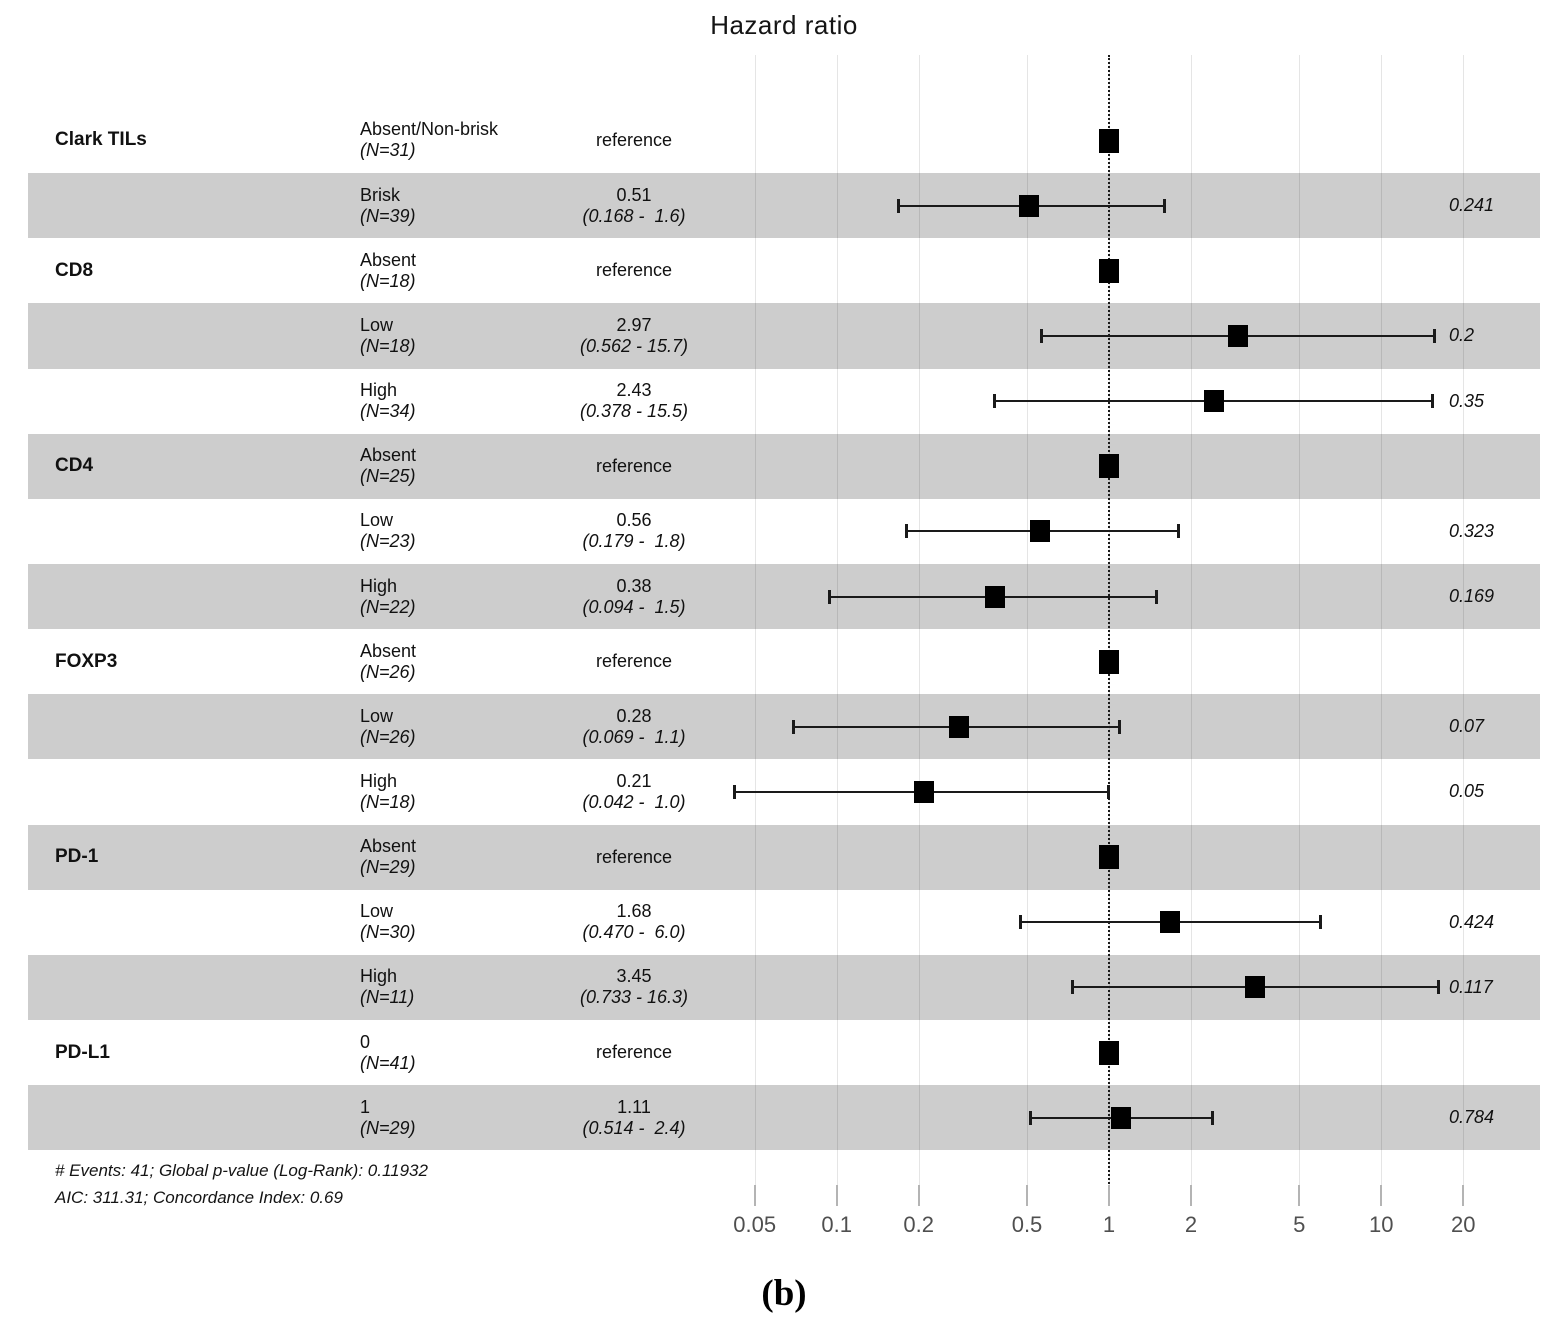 This screenshot has height=1344, width=1568. What do you see at coordinates (634, 715) in the screenshot?
I see `hr-value: 0.28` at bounding box center [634, 715].